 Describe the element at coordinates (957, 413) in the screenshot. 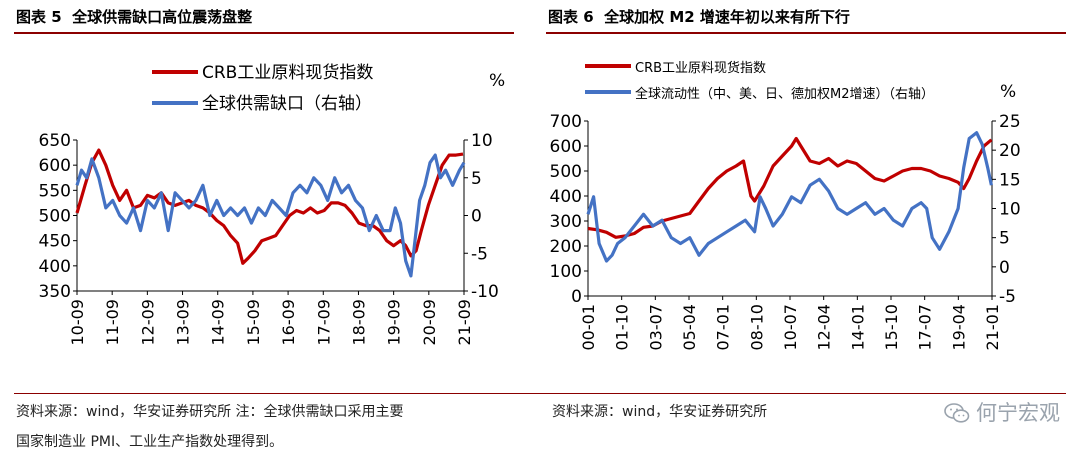

I see `wechat-icon` at that location.